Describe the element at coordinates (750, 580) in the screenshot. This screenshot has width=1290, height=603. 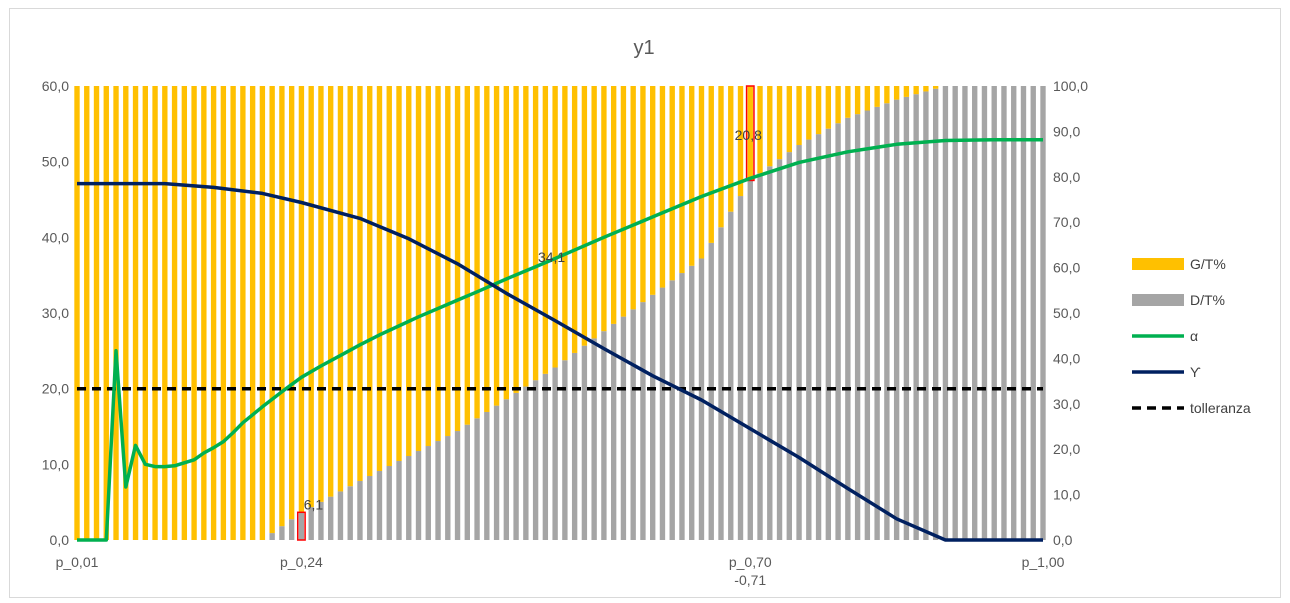
I see `x-tick-sublabel: -0,71` at that location.